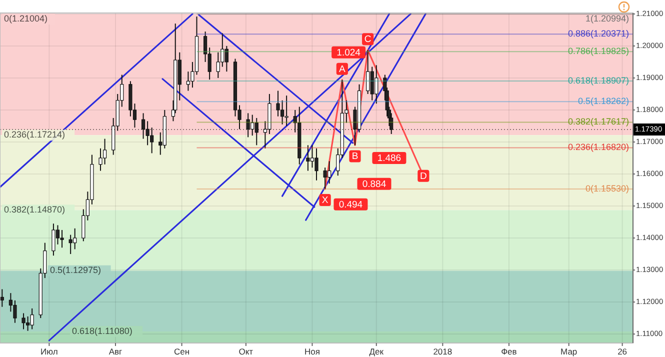 The height and width of the screenshot is (357, 665). I want to click on ref-line-label: 0.382(1.17617), so click(598, 121).